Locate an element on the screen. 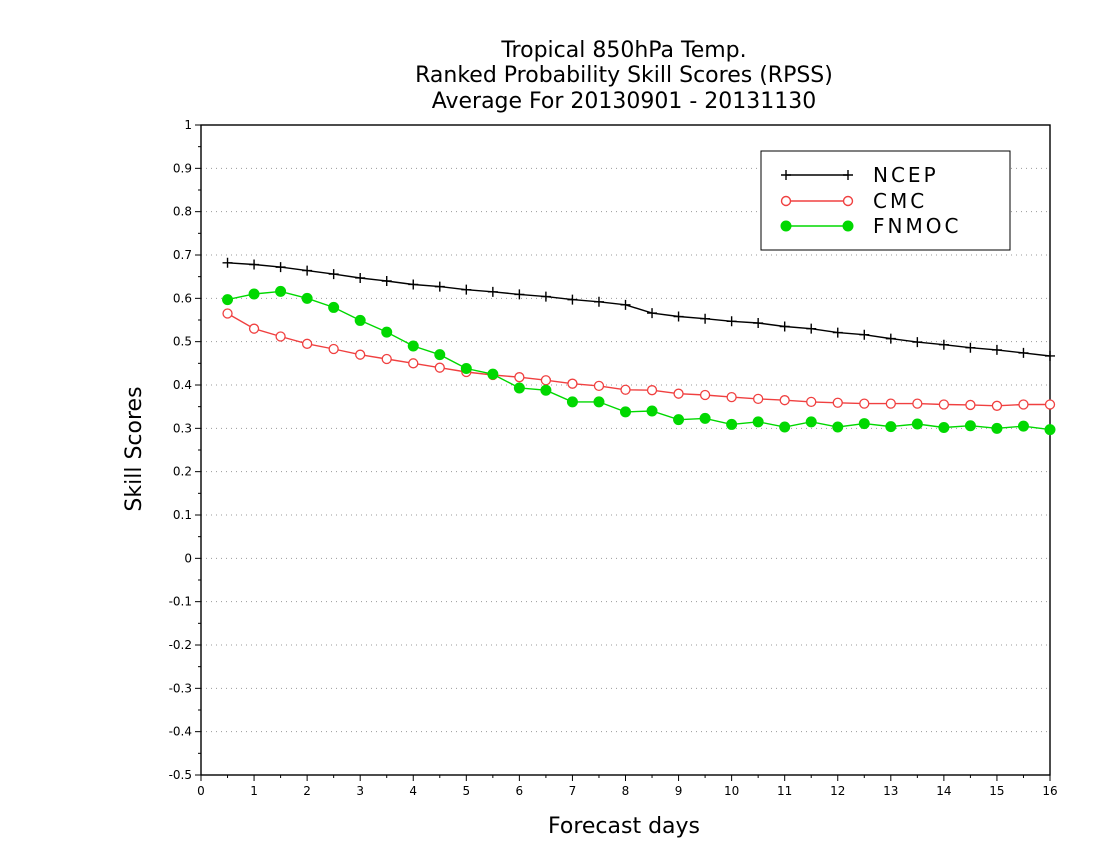  x-tick-label: 1 is located at coordinates (254, 791).